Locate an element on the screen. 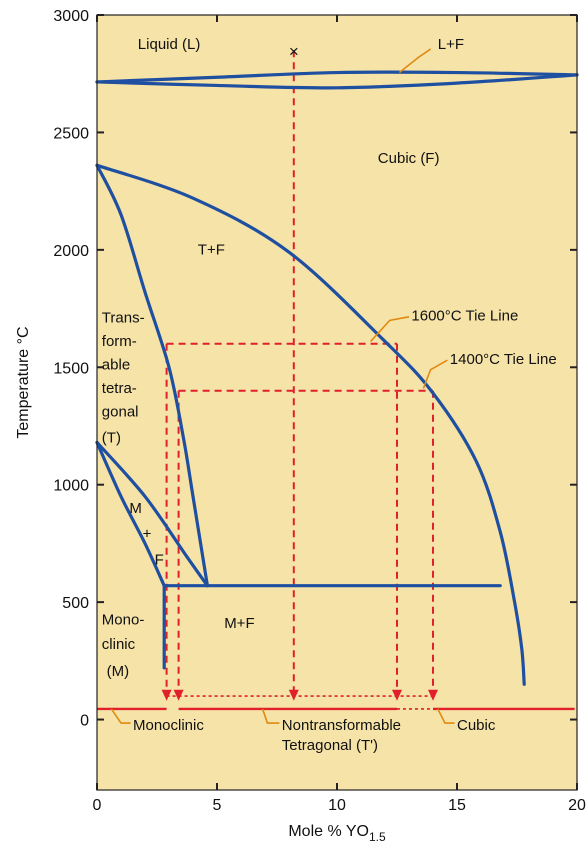 The image size is (587, 852). region-label-2: Cubic (F) is located at coordinates (409, 158).